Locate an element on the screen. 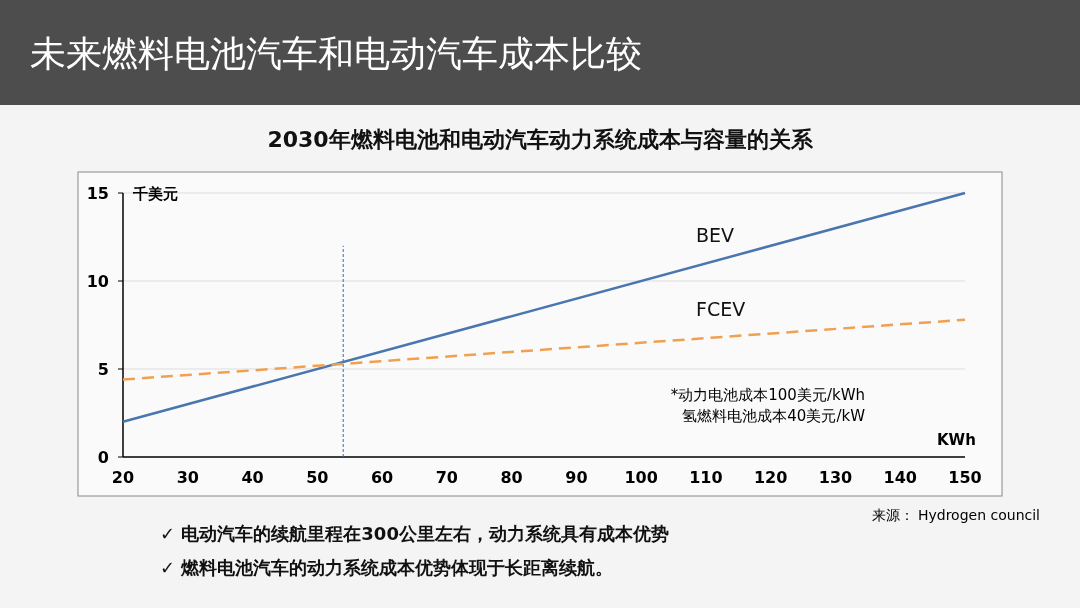 Image resolution: width=1080 pixels, height=608 pixels. series-label: FCEV is located at coordinates (720, 309).